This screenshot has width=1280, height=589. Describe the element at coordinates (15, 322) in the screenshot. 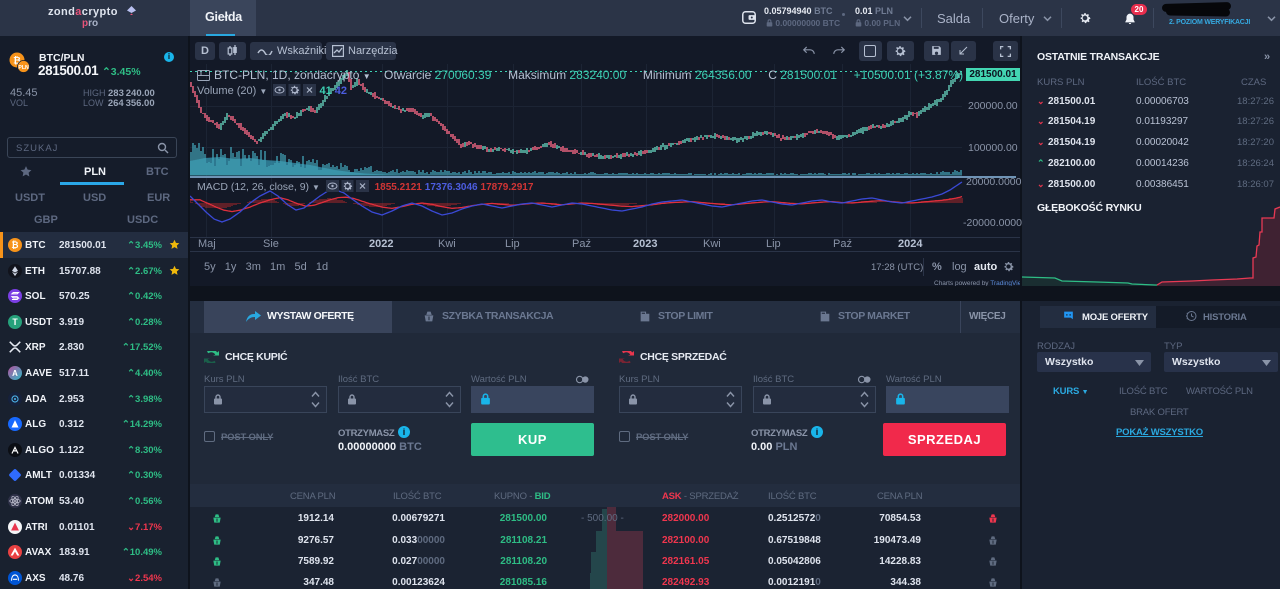

I see `svg-text: T` at that location.